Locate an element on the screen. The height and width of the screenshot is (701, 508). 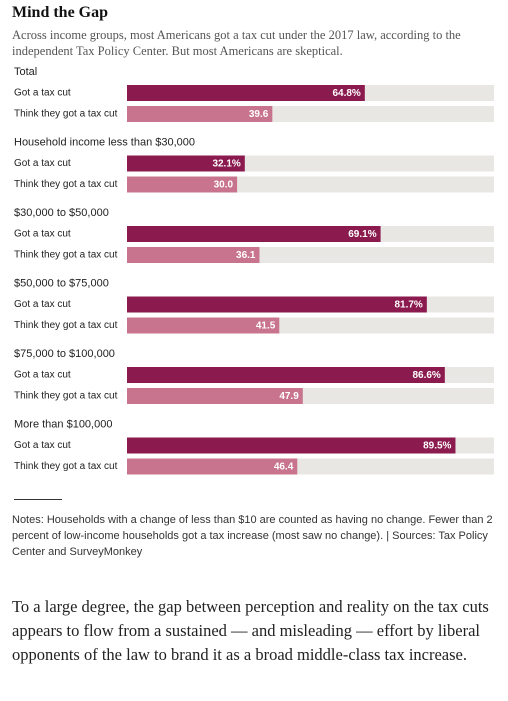
value-label: 32.1% is located at coordinates (226, 164).